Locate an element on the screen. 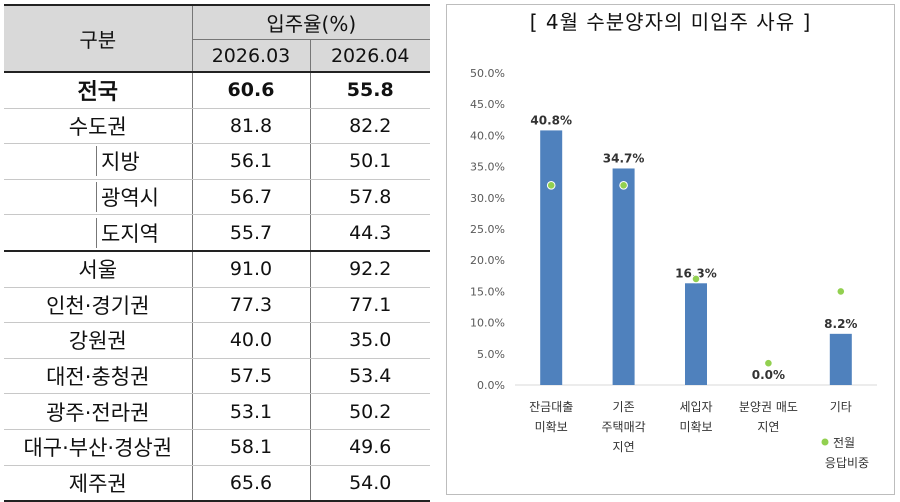 The height and width of the screenshot is (502, 900). table-row: 대전·충청권 57.5 53.4 is located at coordinates (217, 376).